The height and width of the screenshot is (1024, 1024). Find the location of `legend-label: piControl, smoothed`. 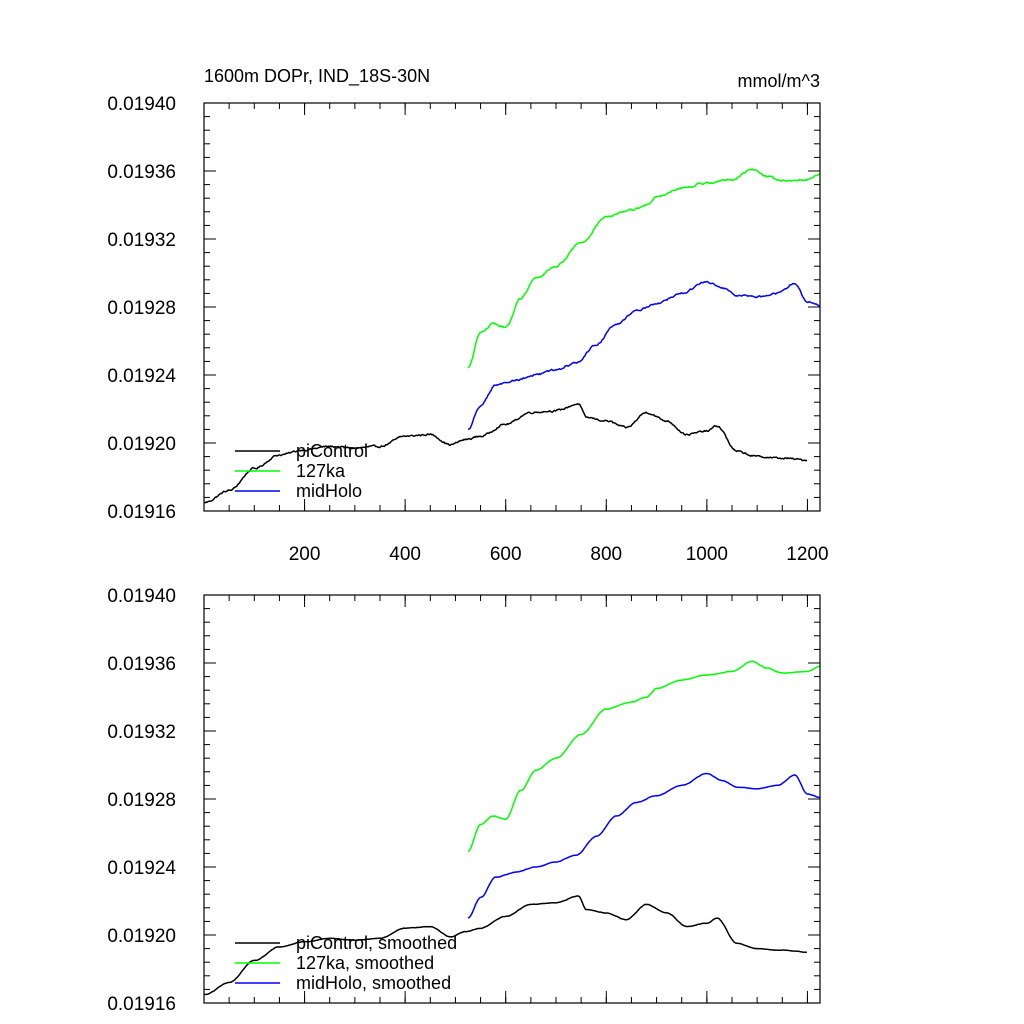

legend-label: piControl, smoothed is located at coordinates (376, 943).